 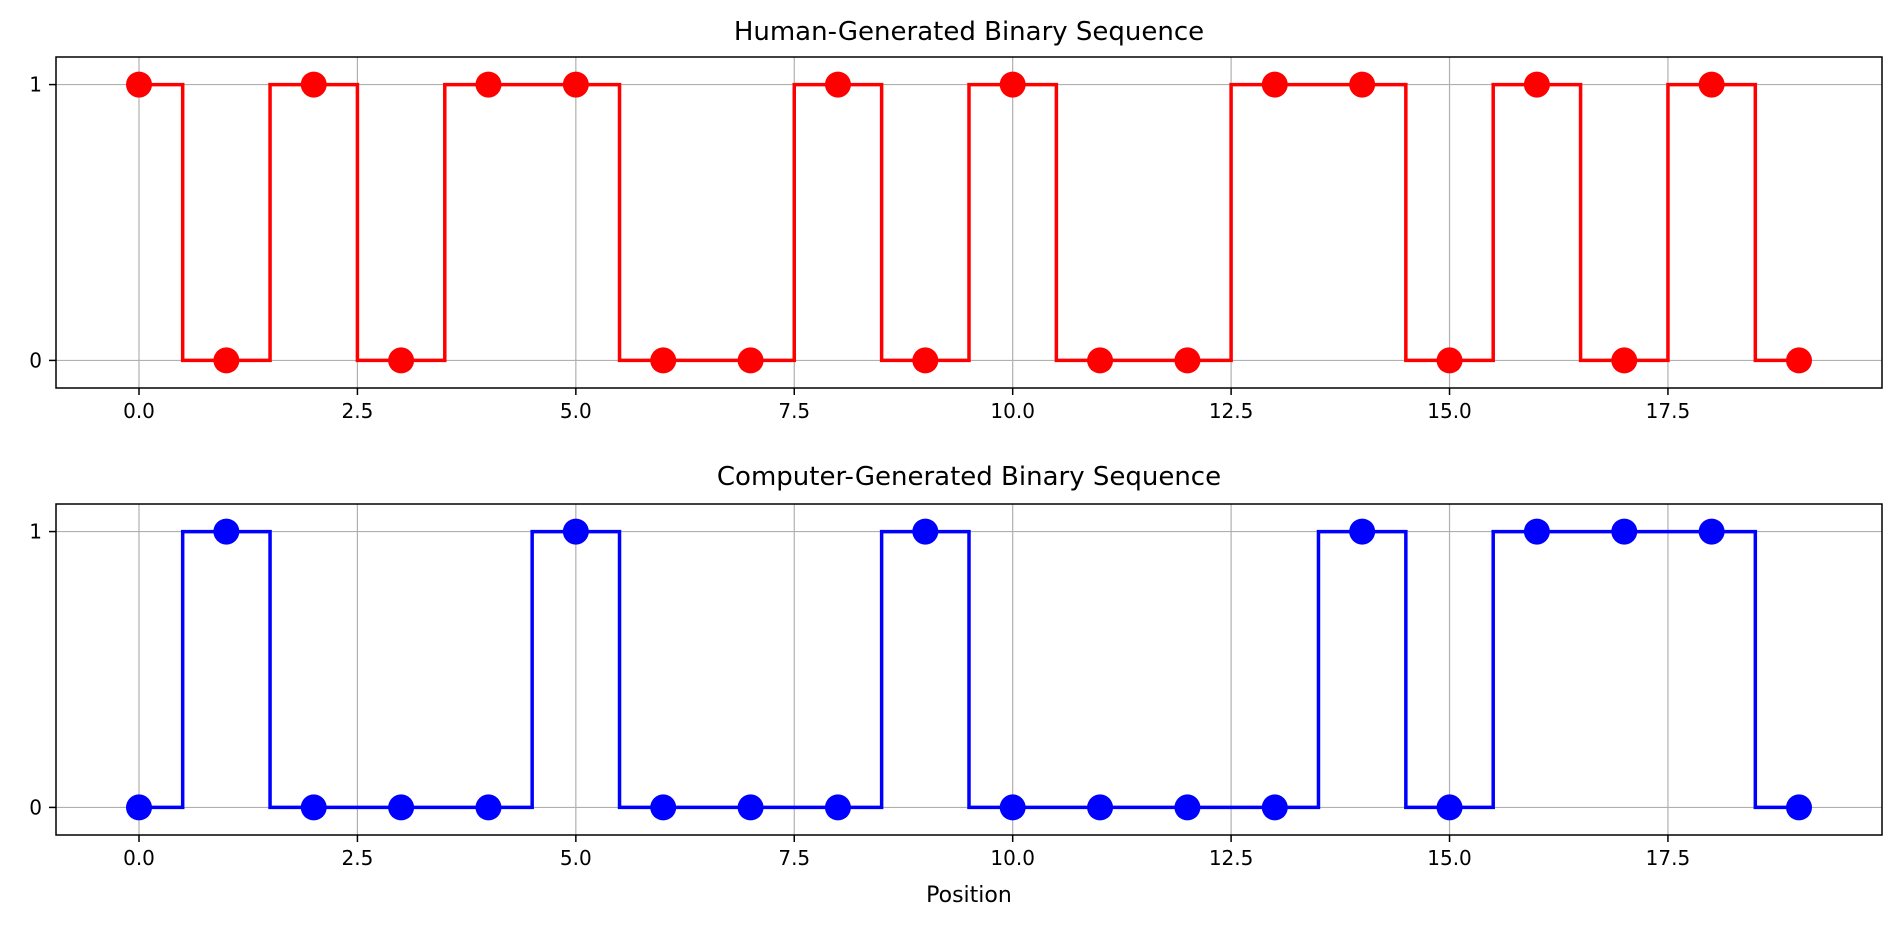 I want to click on x-axis-label: Position, so click(x=969, y=895).